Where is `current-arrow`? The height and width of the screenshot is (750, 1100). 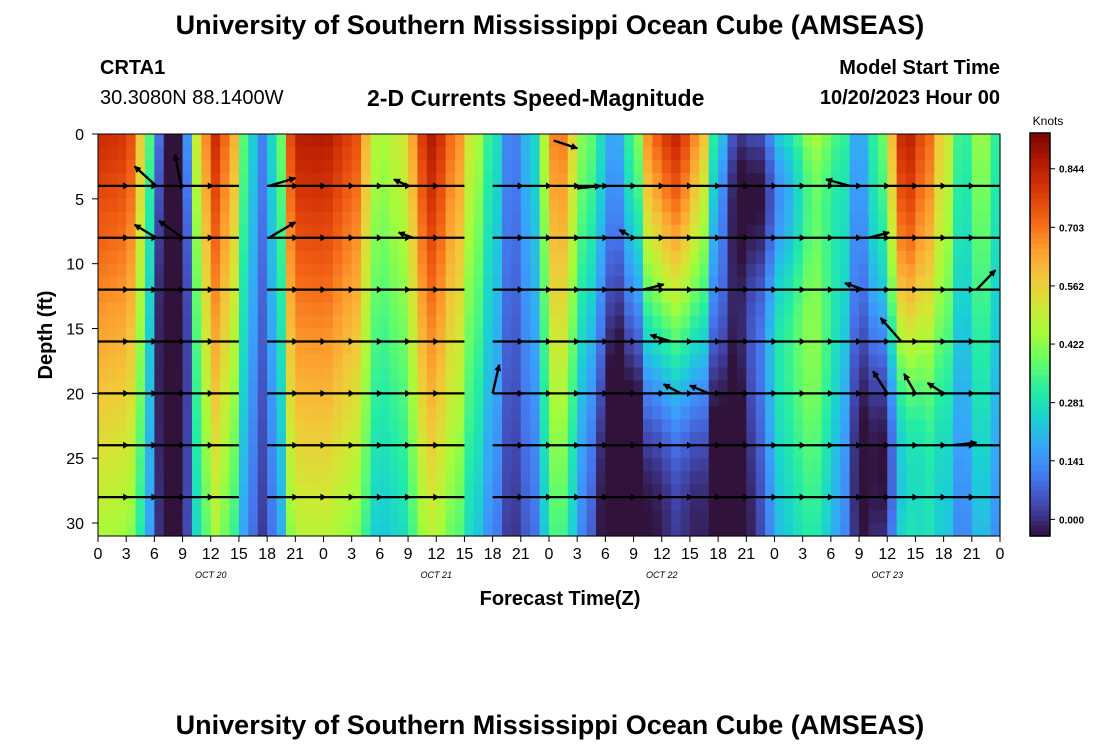
current-arrow is located at coordinates (282, 230).